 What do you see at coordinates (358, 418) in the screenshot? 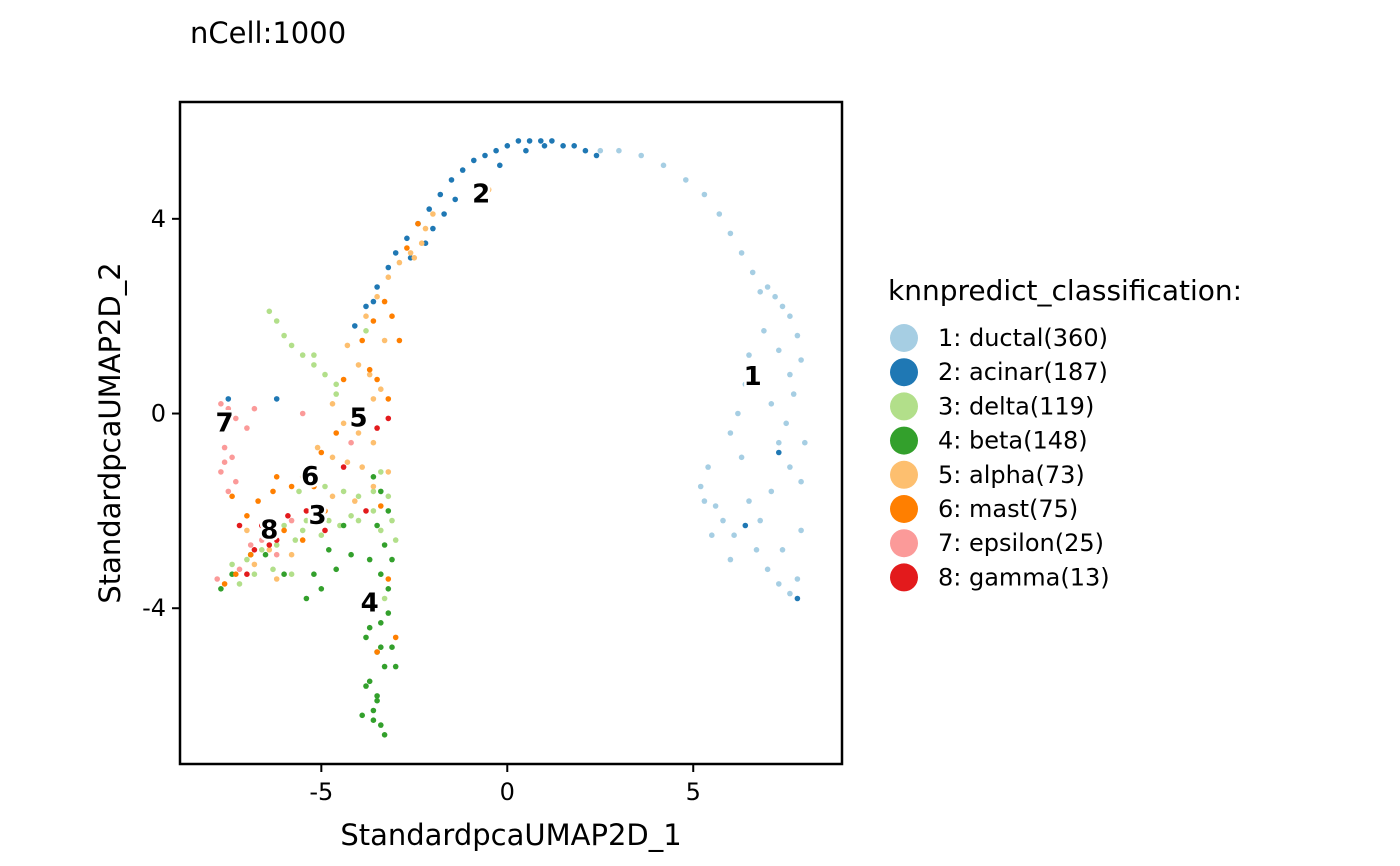
I see `cluster-label-5: 5` at bounding box center [358, 418].